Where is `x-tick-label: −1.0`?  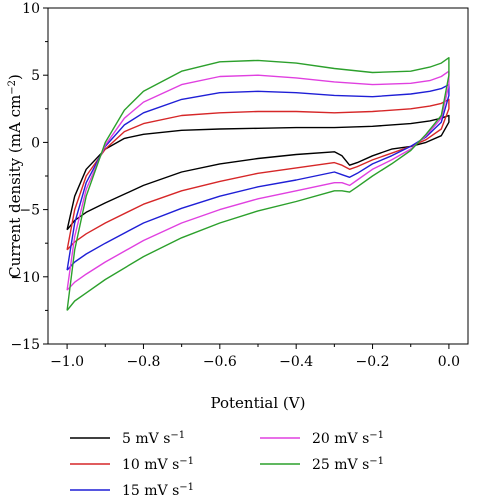
x-tick-label: −1.0 is located at coordinates (67, 362).